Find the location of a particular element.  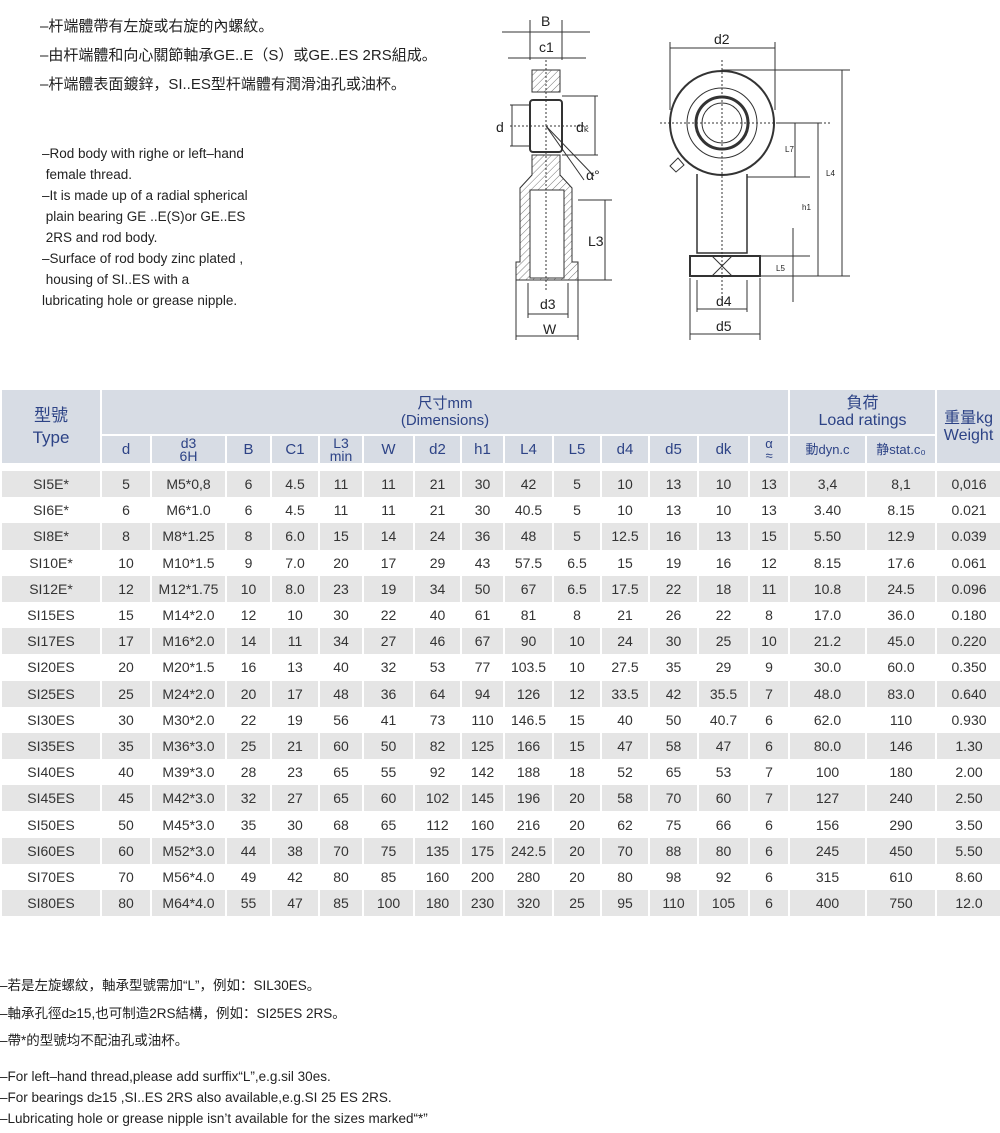

cell-type: SI45ES is located at coordinates (50, 798).